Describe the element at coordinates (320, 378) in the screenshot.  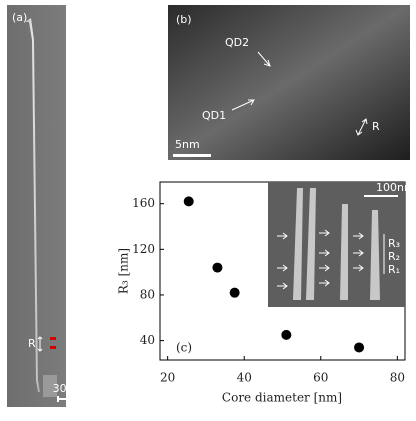
I see `x-tick-label: 60` at that location.